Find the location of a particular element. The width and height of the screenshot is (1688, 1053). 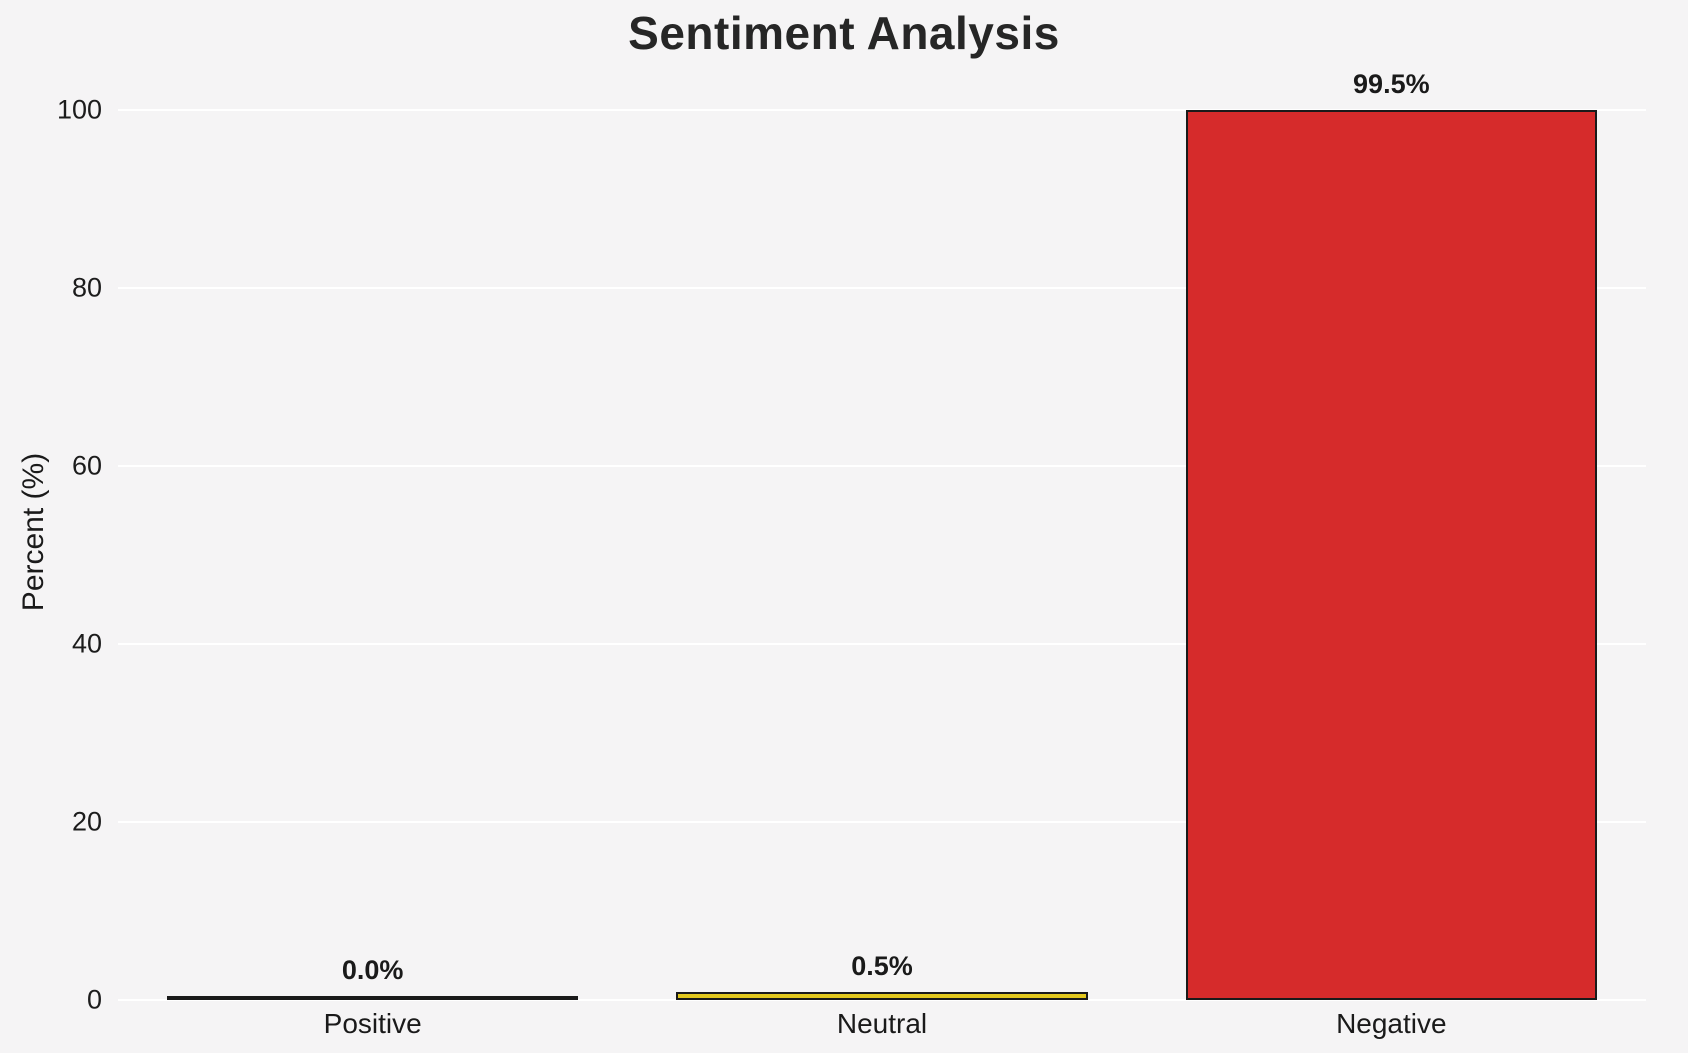

y-tick-label: 40 is located at coordinates (86, 643).